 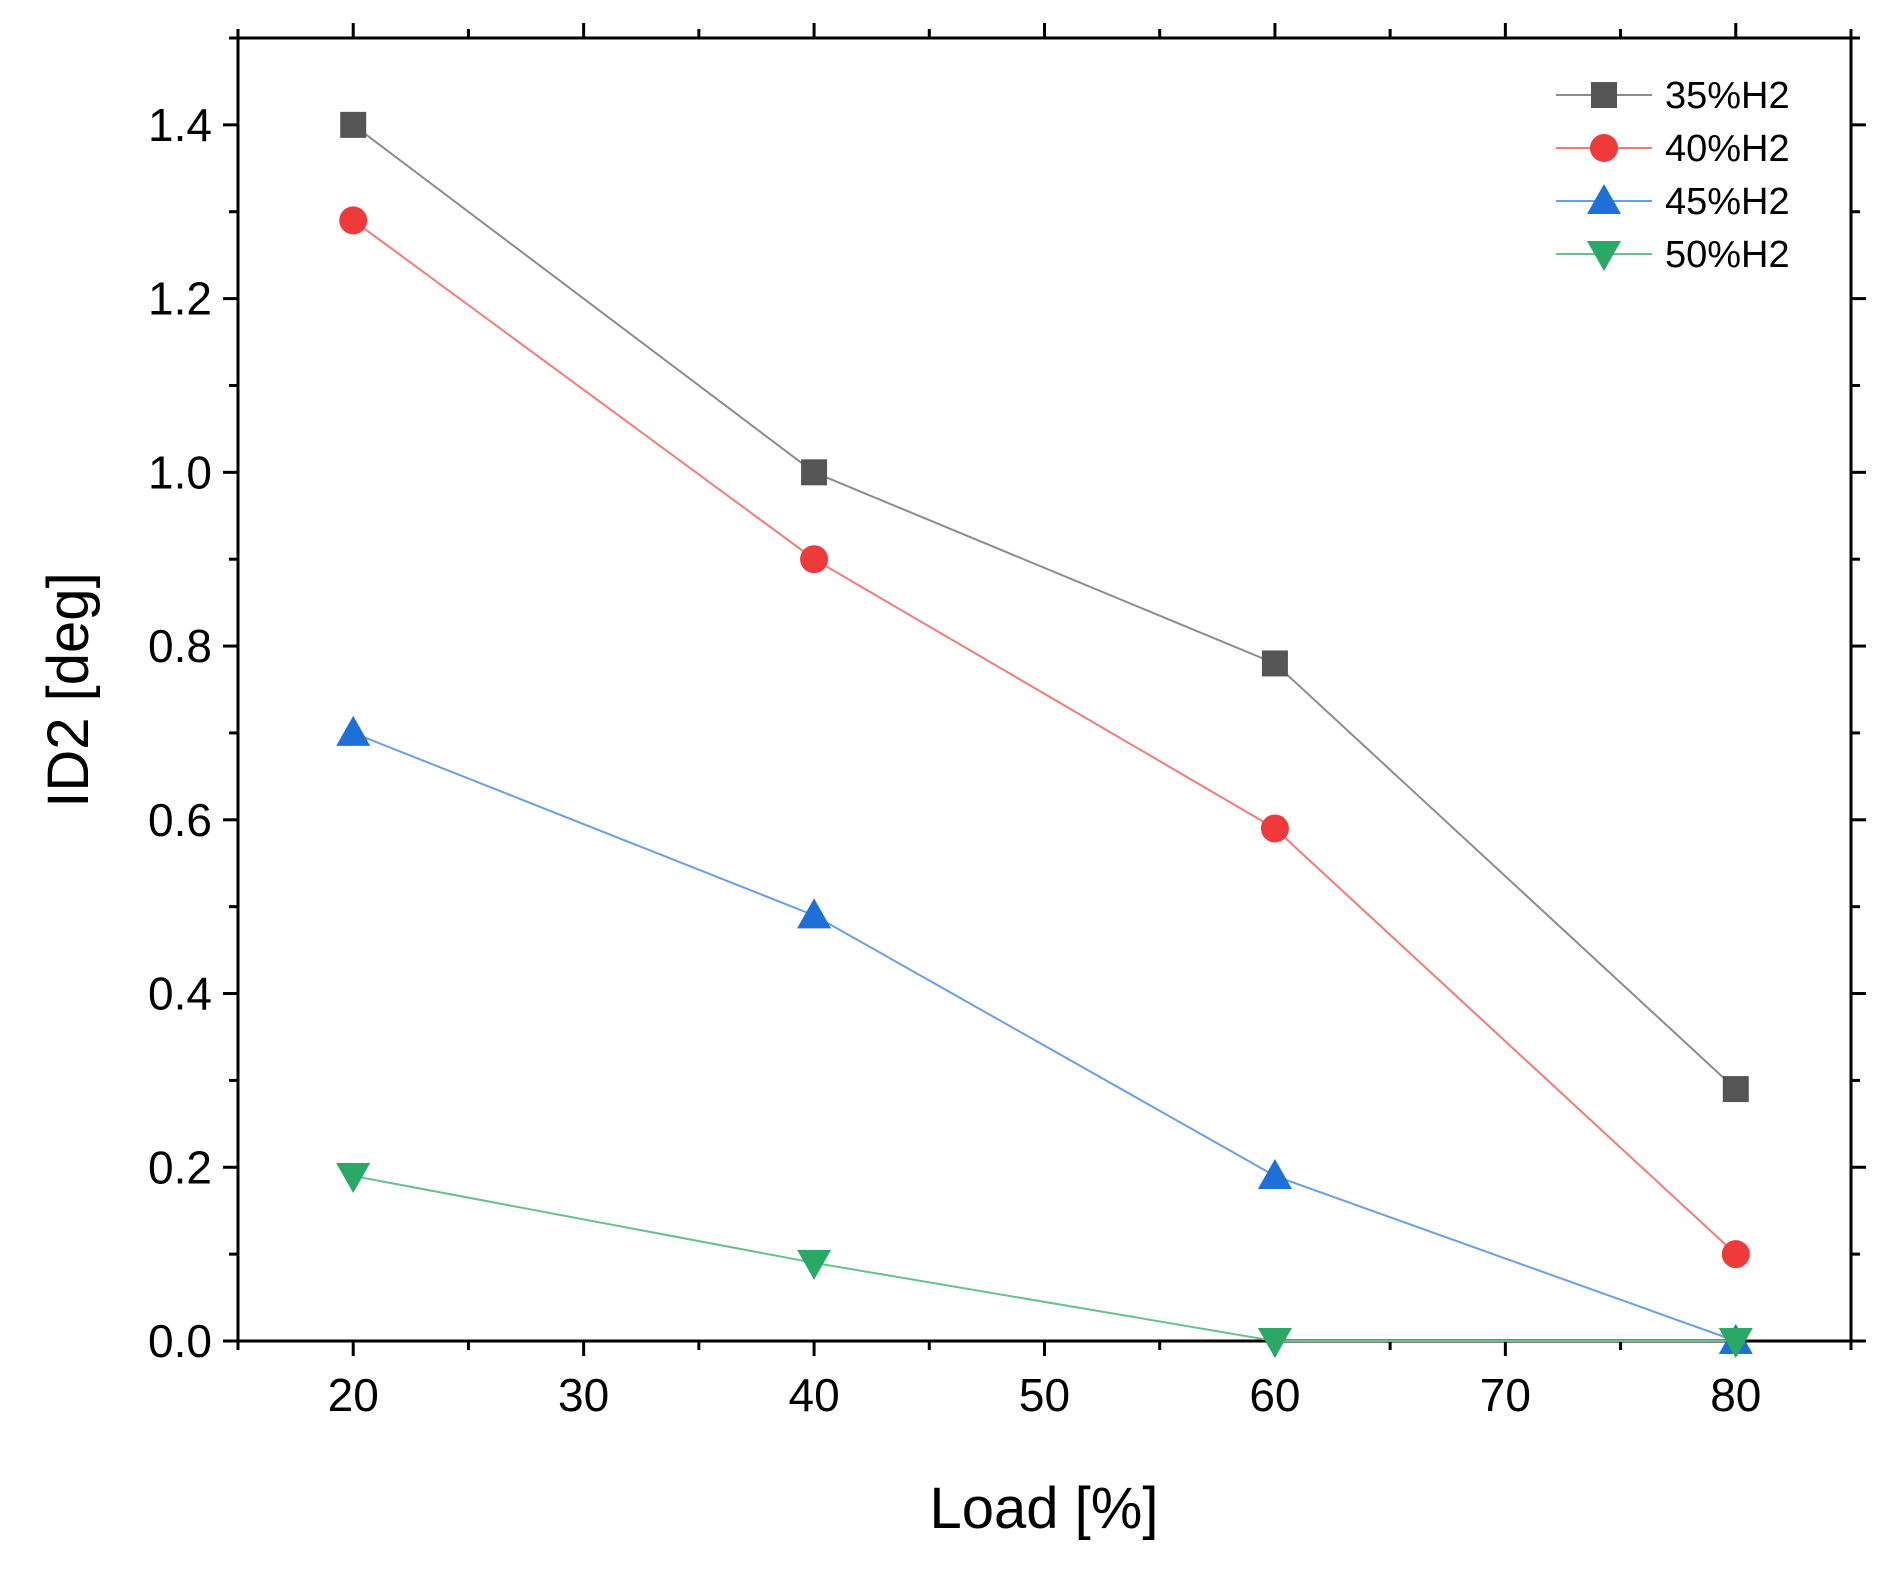 I want to click on x-axis-title: Load [%], so click(x=1044, y=1508).